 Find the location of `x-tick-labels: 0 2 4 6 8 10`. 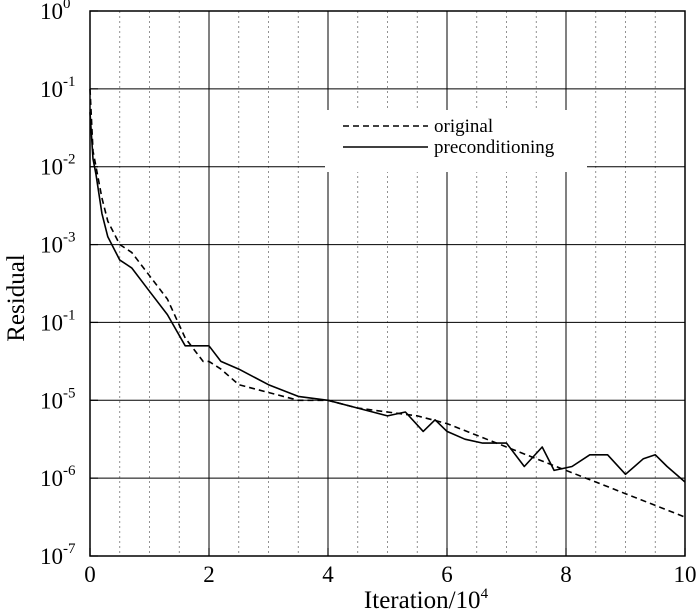

x-tick-labels: 0 2 4 6 8 10 is located at coordinates (390, 574).